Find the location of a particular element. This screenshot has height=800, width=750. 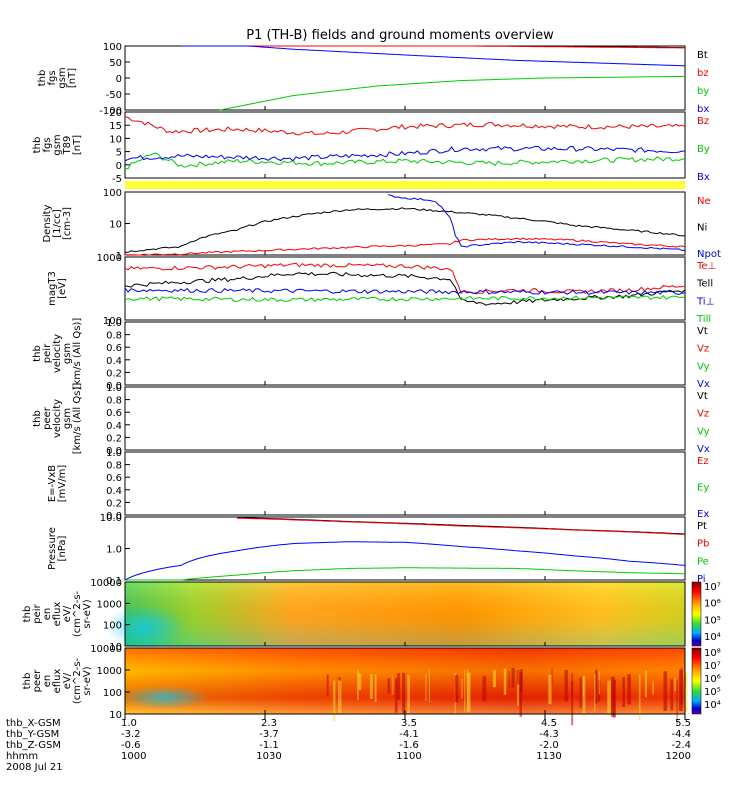

y-tick-label: 10 is located at coordinates (115, 139).